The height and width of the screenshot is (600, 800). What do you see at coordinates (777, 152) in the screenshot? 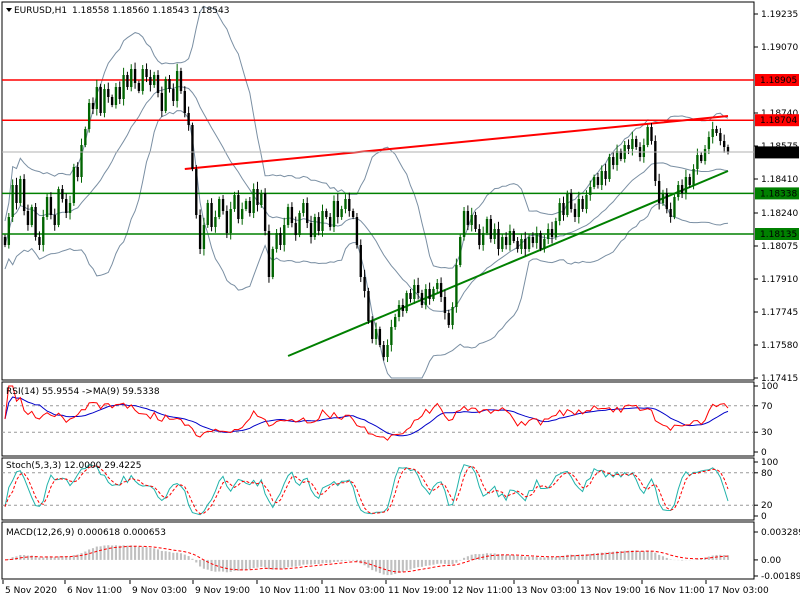
I see `current-price-label-bg` at bounding box center [777, 152].